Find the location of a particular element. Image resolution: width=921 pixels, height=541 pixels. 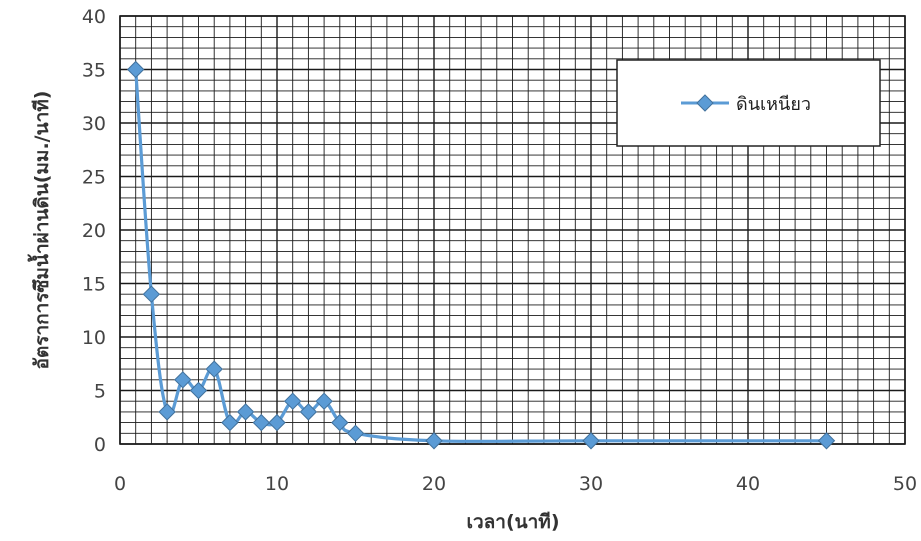

y-tick-label: 0 is located at coordinates (100, 445).